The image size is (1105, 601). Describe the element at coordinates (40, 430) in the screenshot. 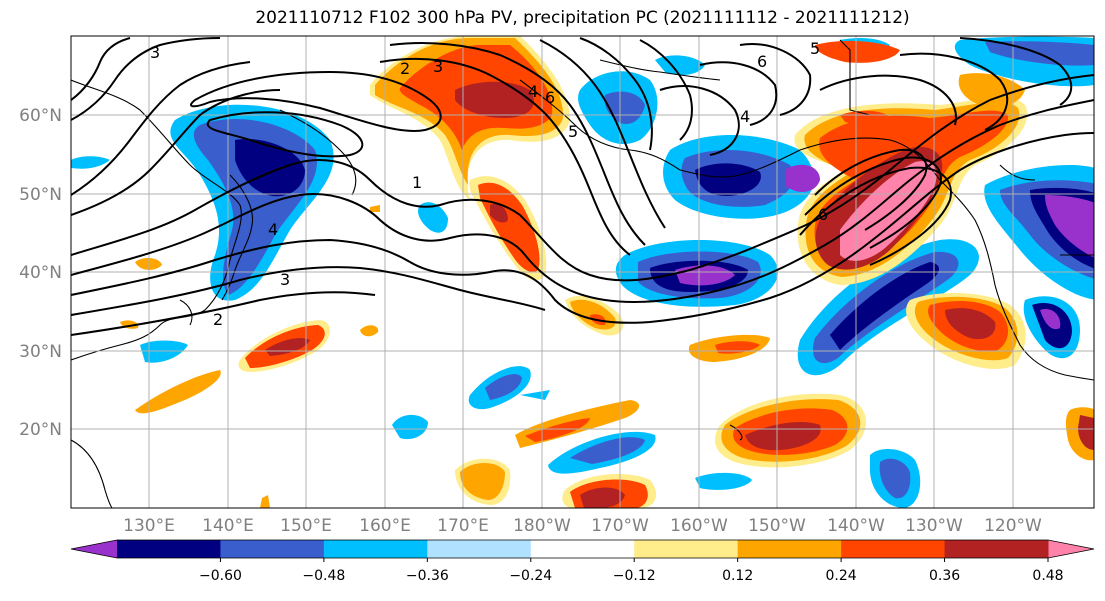

I see `lat-label: 20°N` at that location.